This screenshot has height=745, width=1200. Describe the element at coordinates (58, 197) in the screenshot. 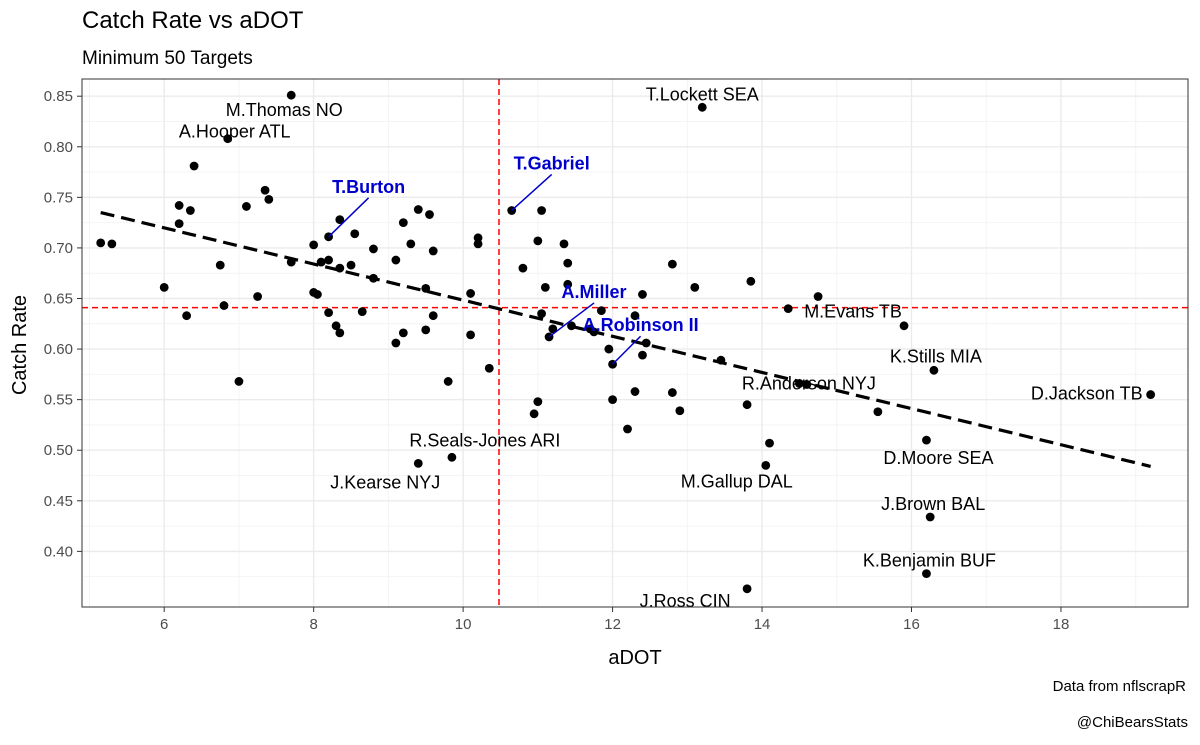

I see `y-tick-label: 0.75` at that location.